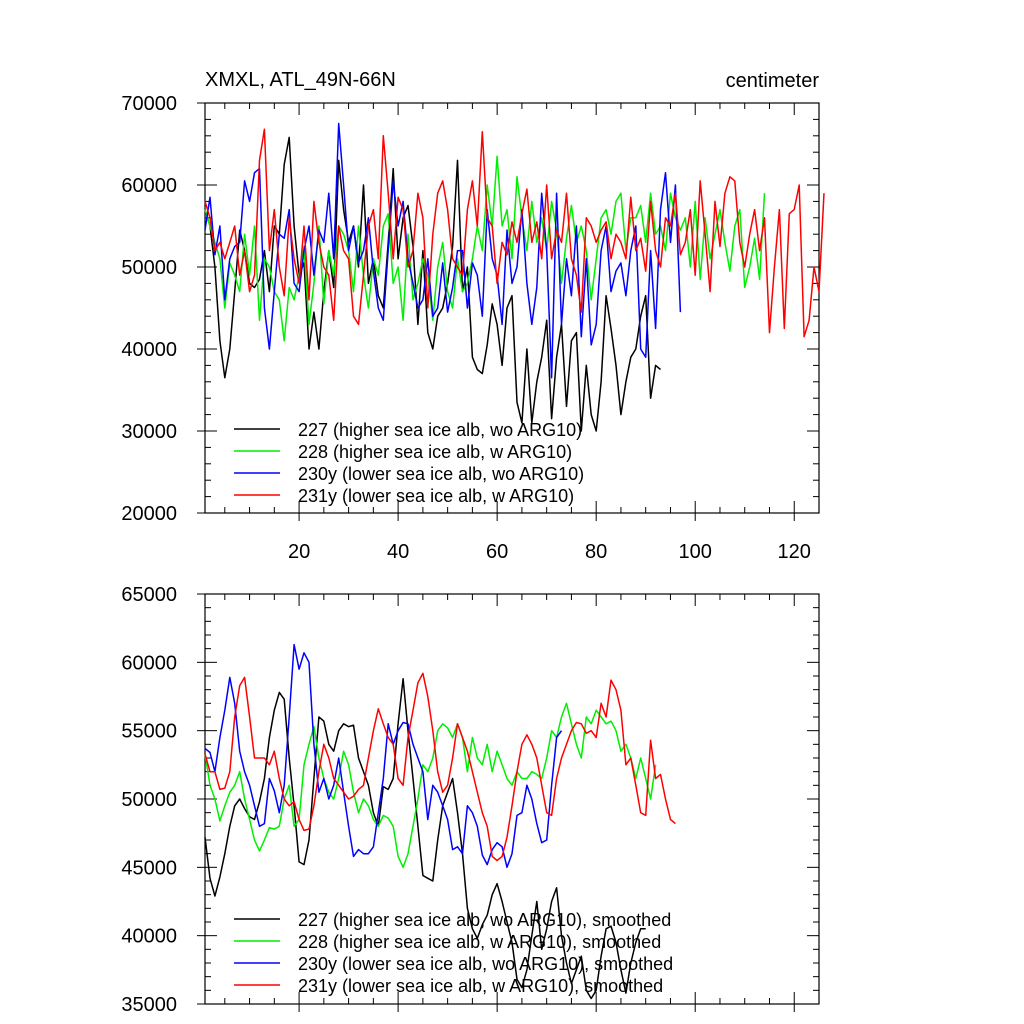 Image resolution: width=1024 pixels, height=1024 pixels. Describe the element at coordinates (149, 1005) in the screenshot. I see `bottom-y-tick-label: 35000` at that location.